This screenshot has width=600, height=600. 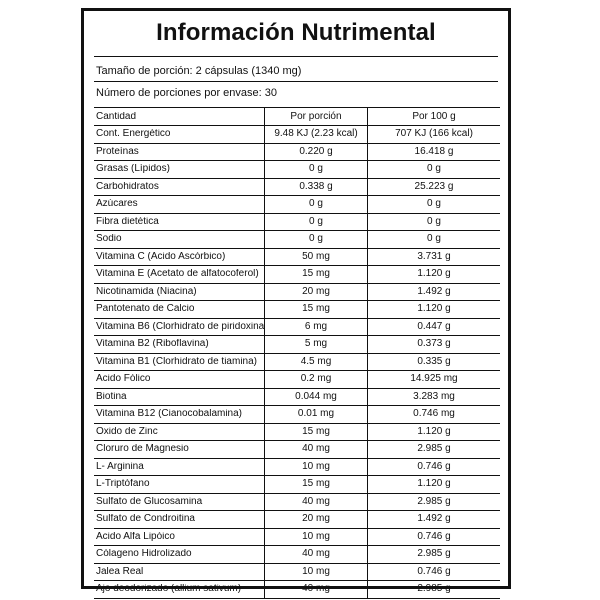 What do you see at coordinates (433, 414) in the screenshot?
I see `per-100g-cell: 0.746 mg` at bounding box center [433, 414].